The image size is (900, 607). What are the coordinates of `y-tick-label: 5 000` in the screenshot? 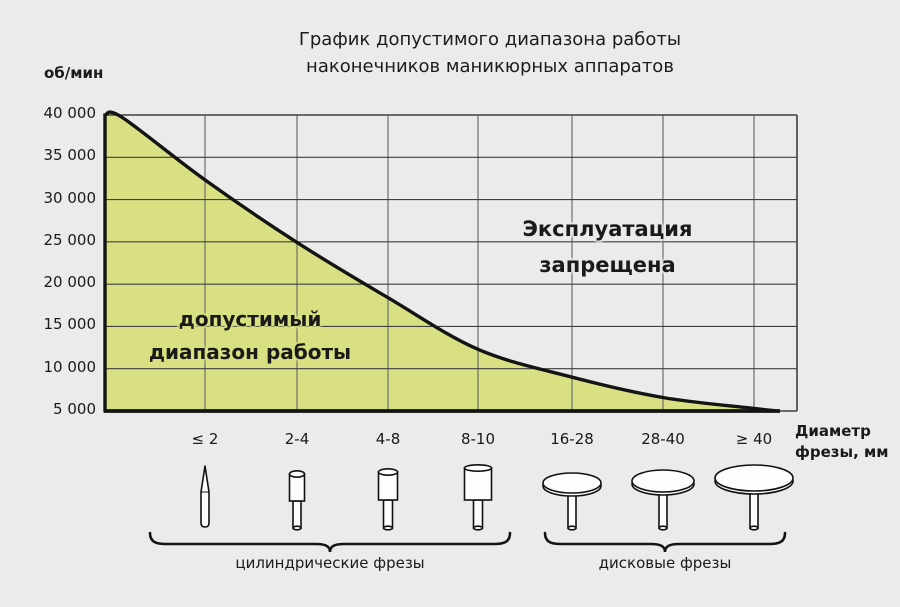 It's located at (74, 409).